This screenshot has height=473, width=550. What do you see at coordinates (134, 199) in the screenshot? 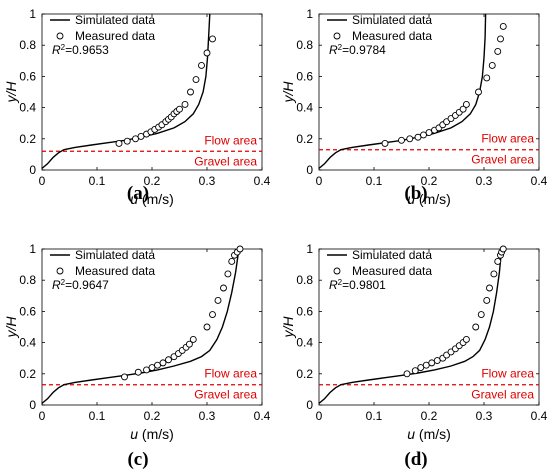
I see `x-axis-variable: u` at bounding box center [134, 199].